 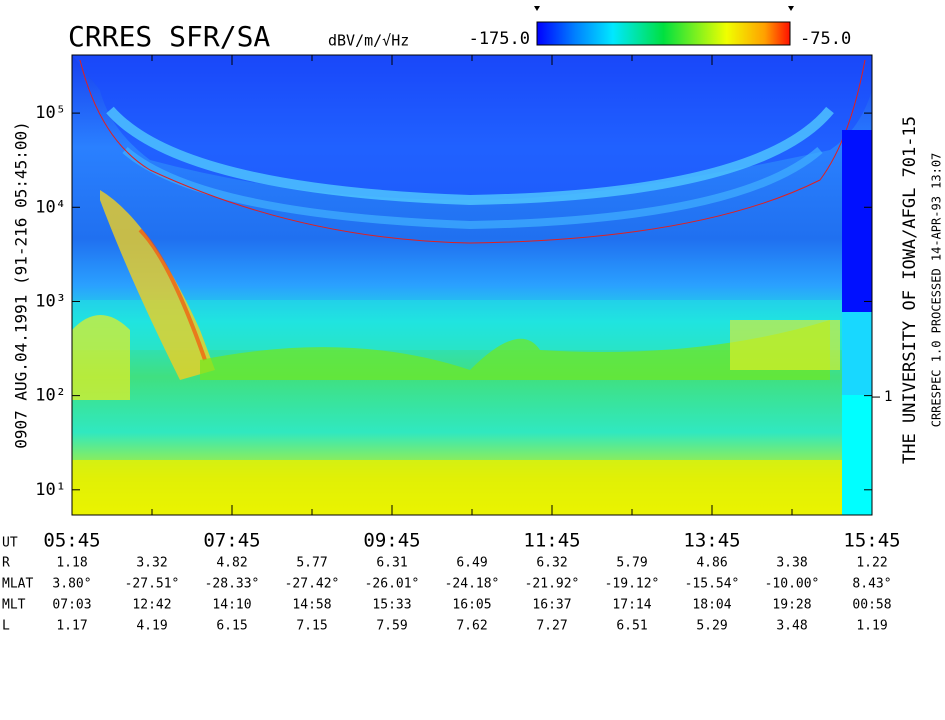 I want to click on ephemeris-value: 1.22, so click(x=871, y=563).